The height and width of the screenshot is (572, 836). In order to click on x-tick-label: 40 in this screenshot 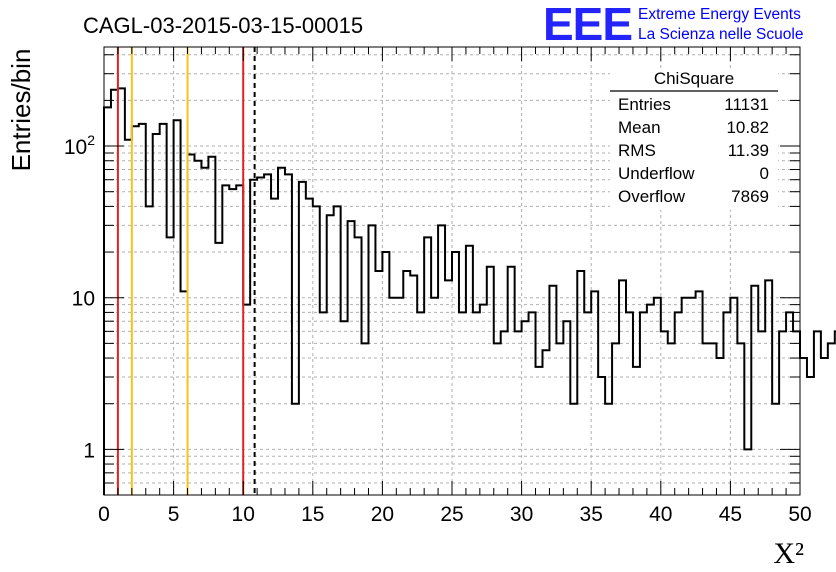, I will do `click(660, 514)`.